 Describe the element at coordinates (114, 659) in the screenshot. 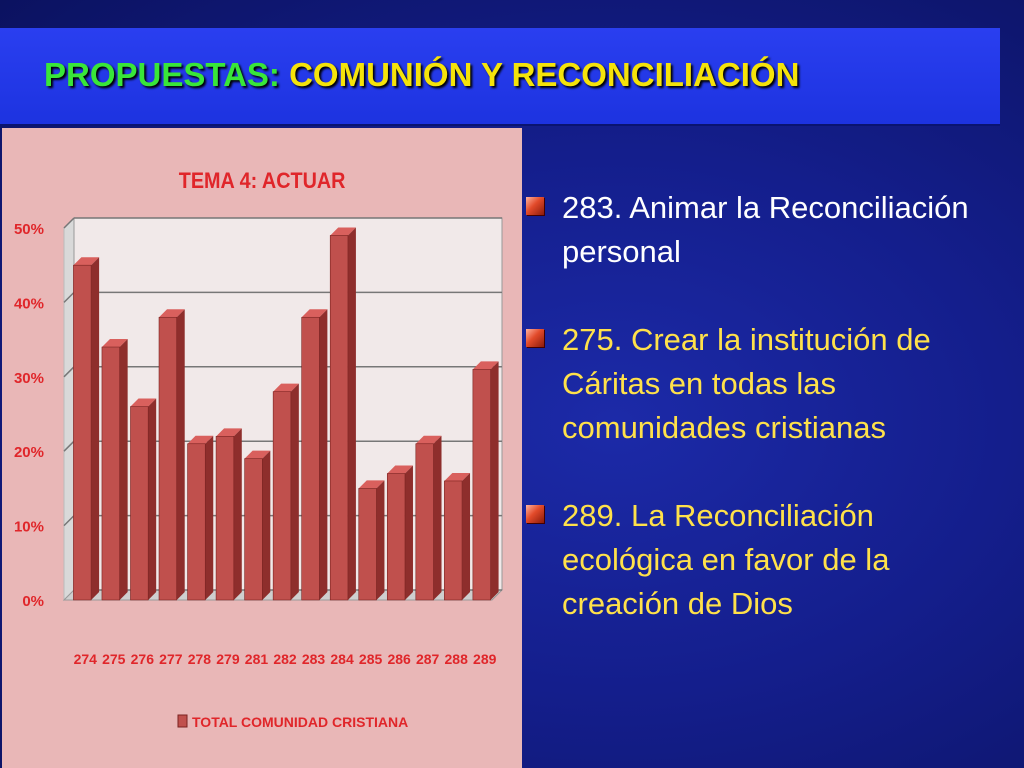

I see `x-tick-label: 275` at that location.